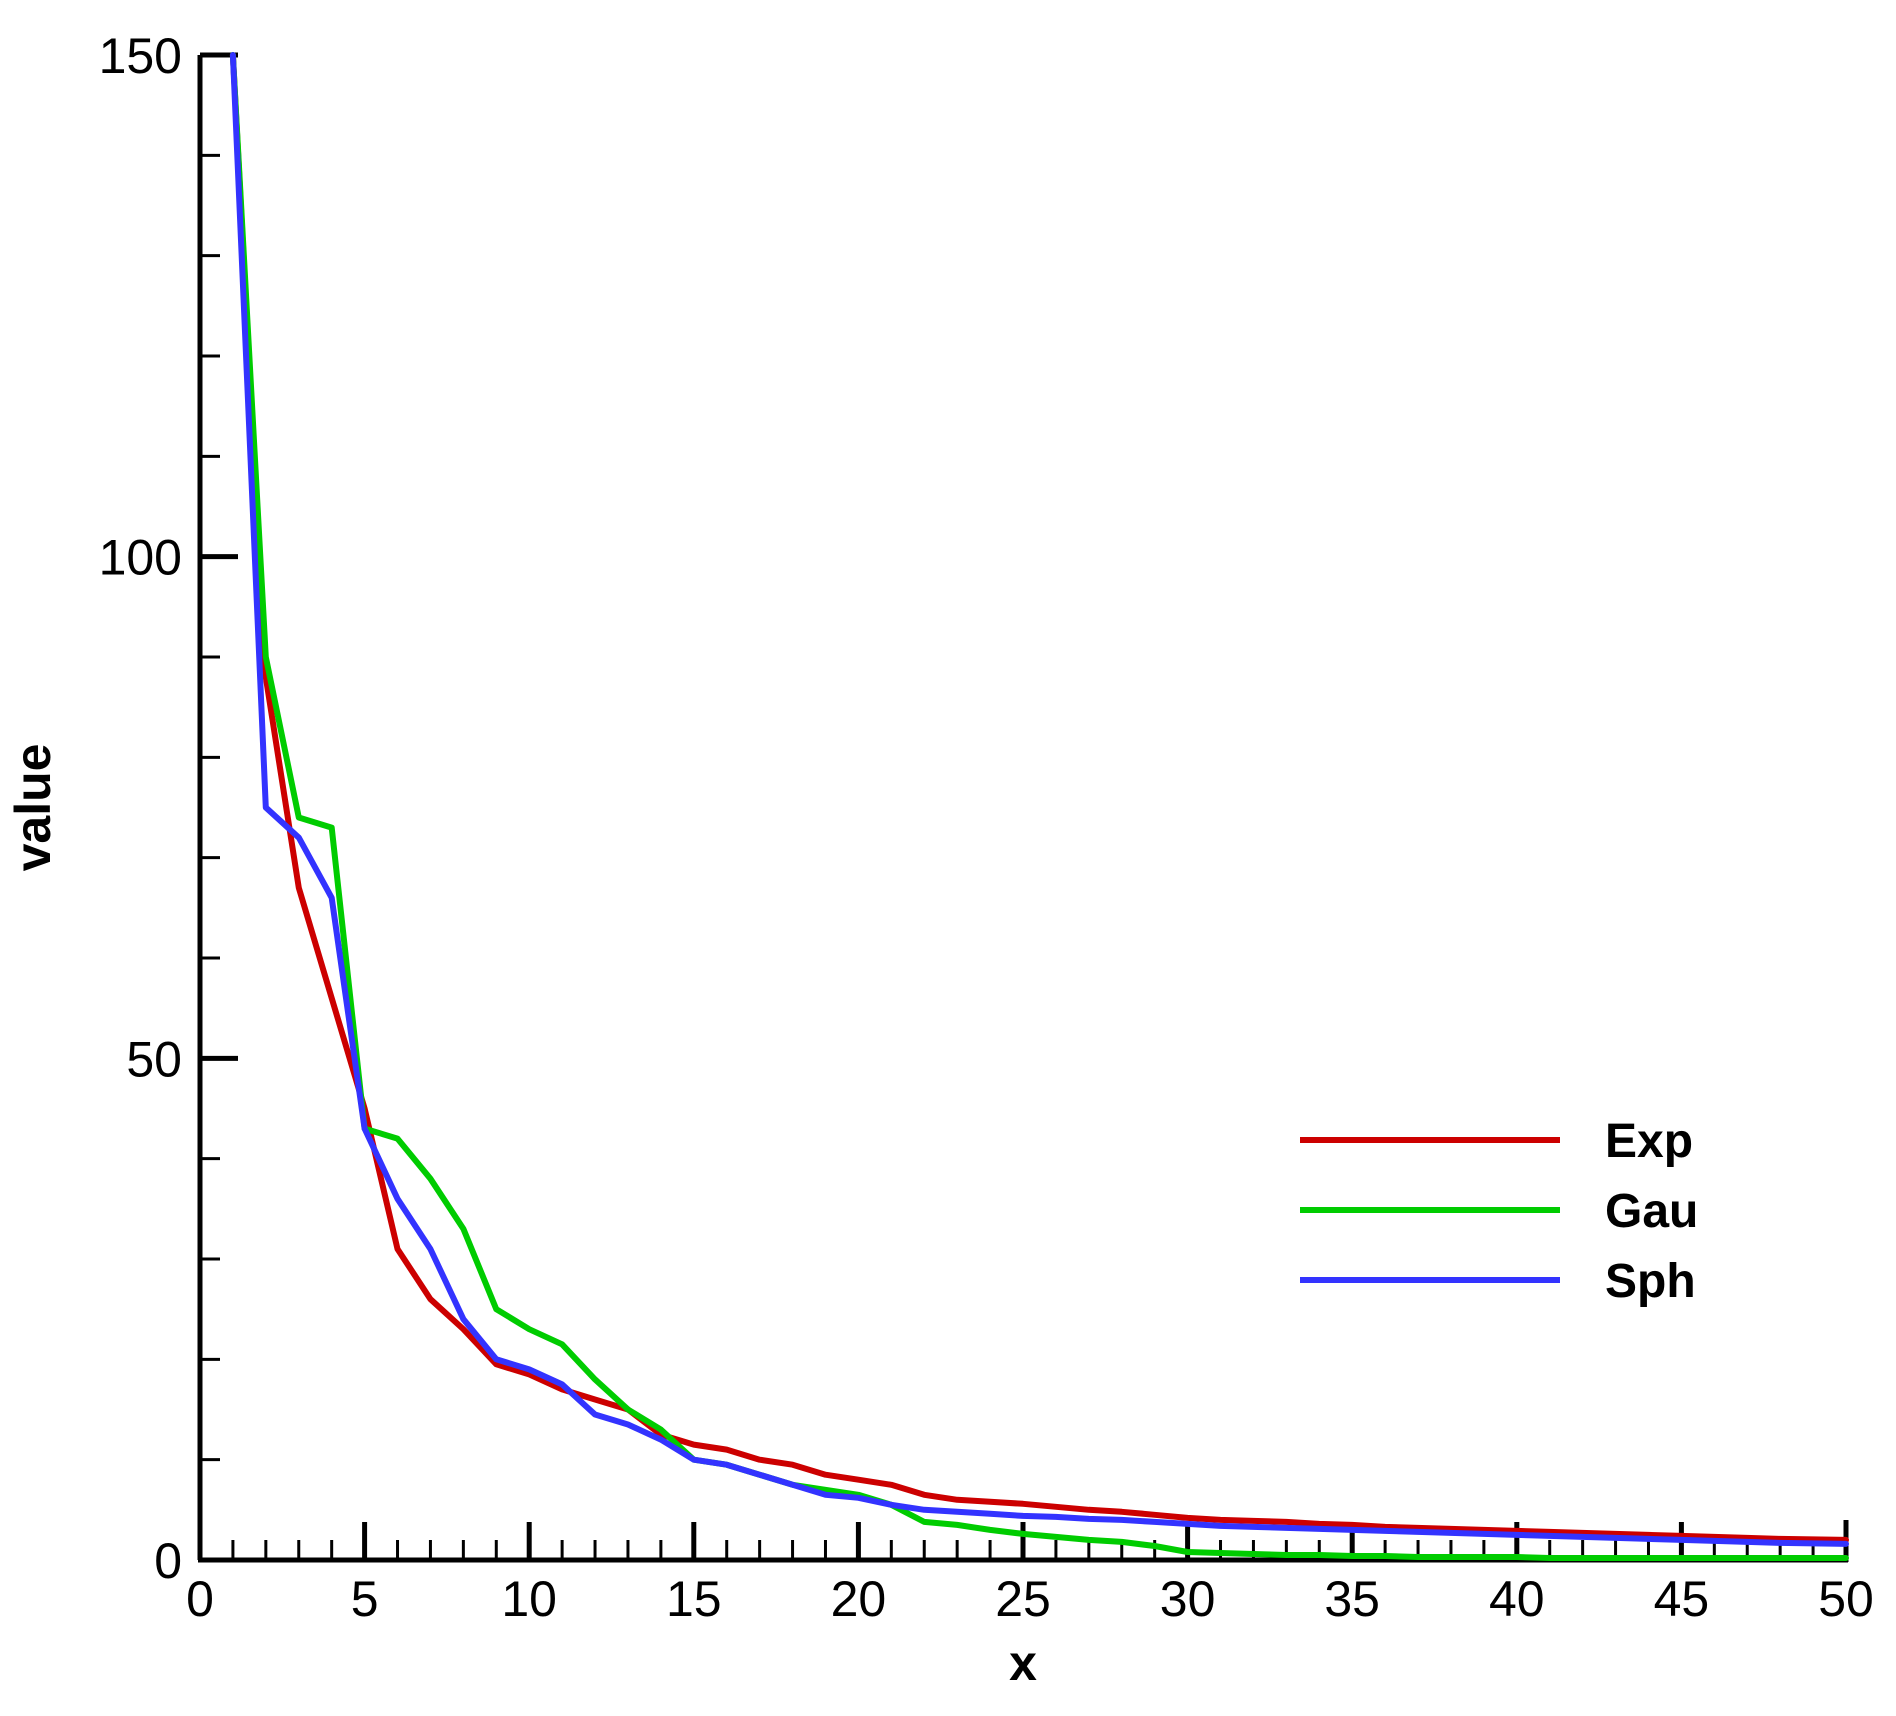 This screenshot has height=1716, width=1896. Describe the element at coordinates (1649, 1141) in the screenshot. I see `legend-label-exp: Exp` at that location.